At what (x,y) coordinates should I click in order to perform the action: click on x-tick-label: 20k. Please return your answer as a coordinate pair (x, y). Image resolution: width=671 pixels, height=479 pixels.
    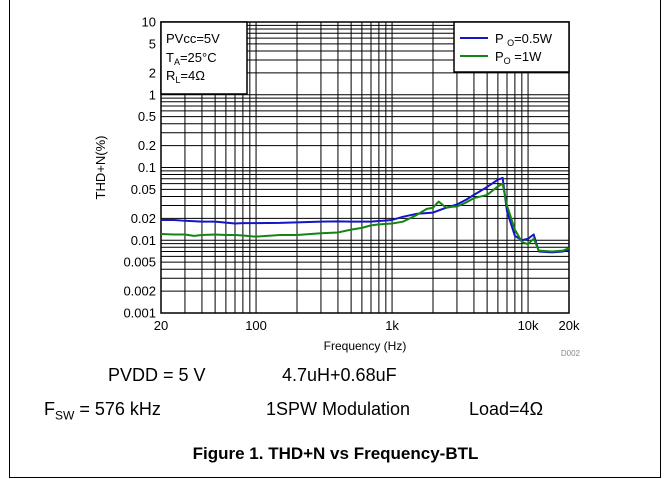
    Looking at the image, I should click on (569, 325).